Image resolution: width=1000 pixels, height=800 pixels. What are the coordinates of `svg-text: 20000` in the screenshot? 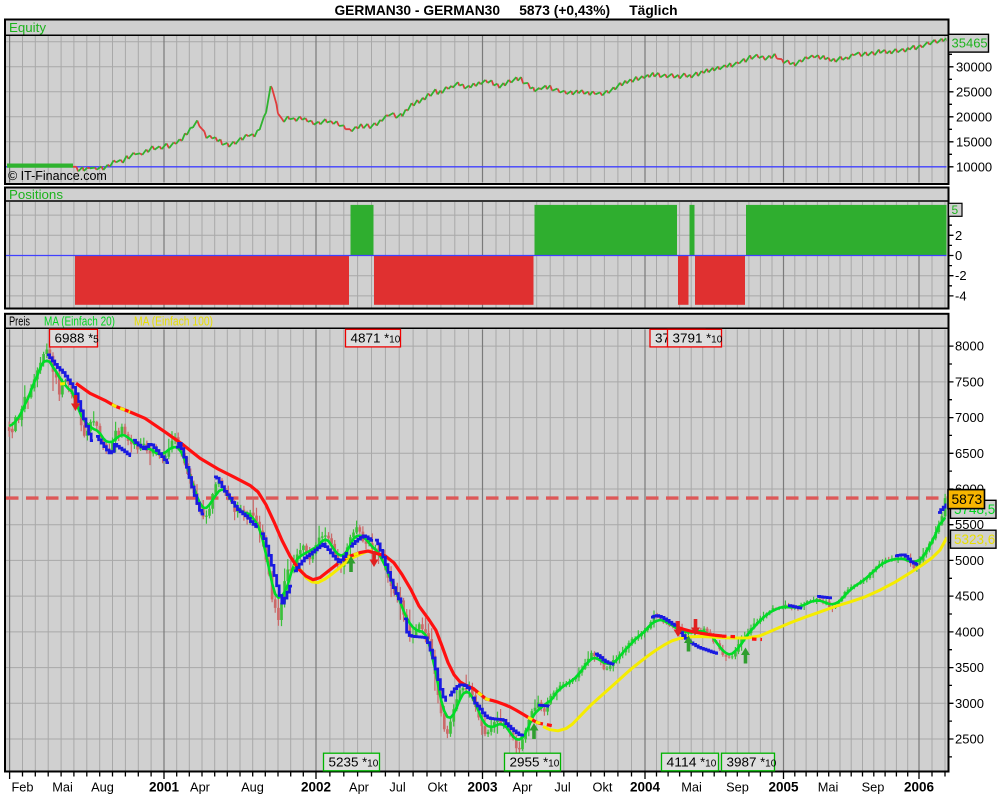 It's located at (974, 116).